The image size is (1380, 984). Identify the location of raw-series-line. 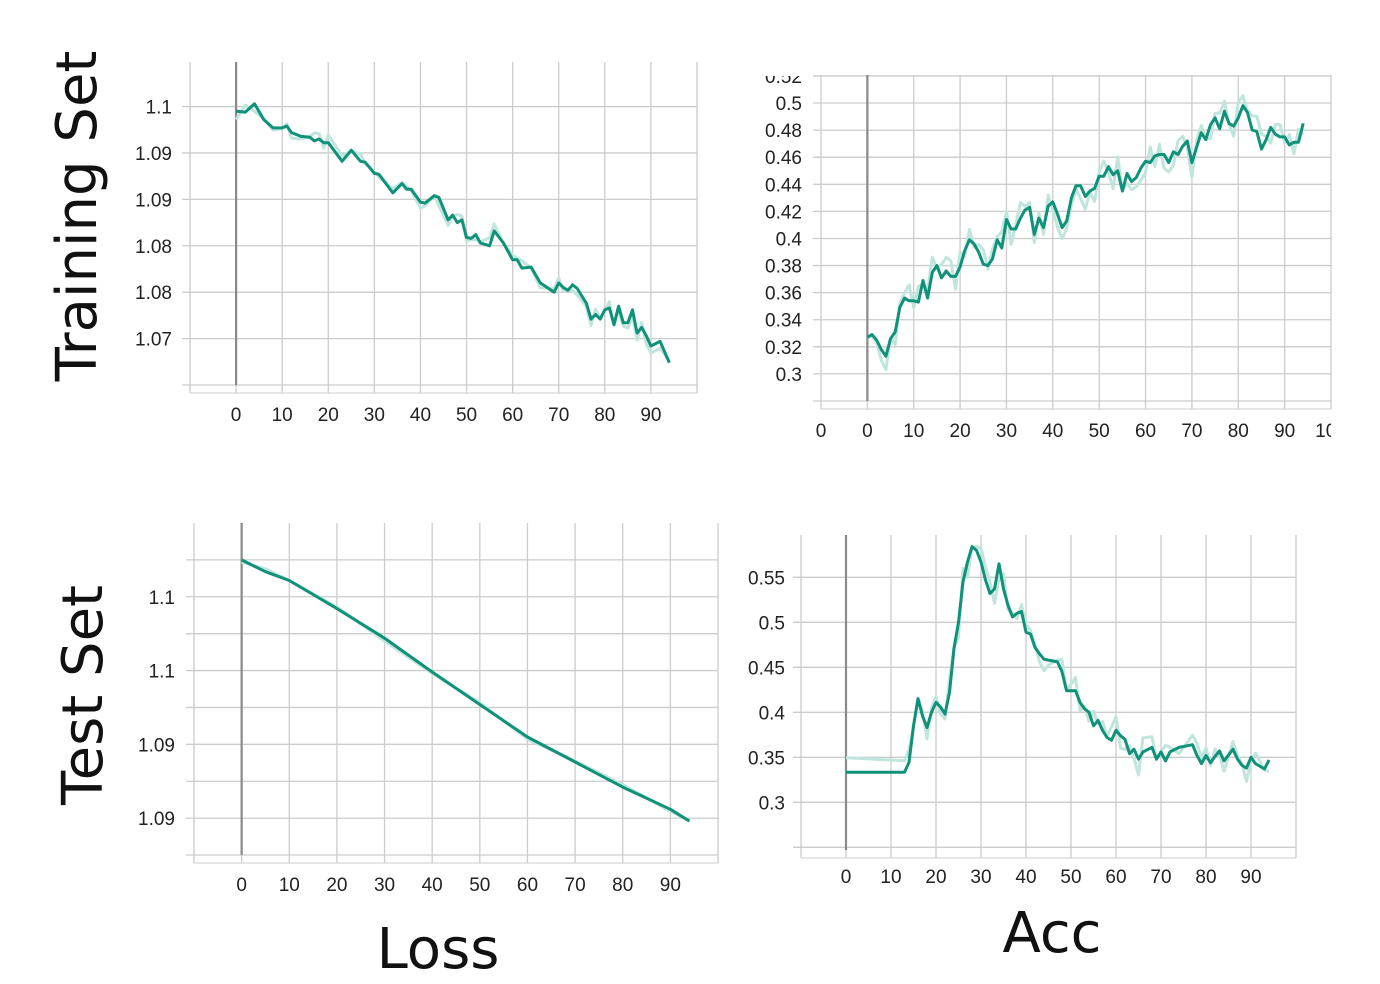
(1086, 233).